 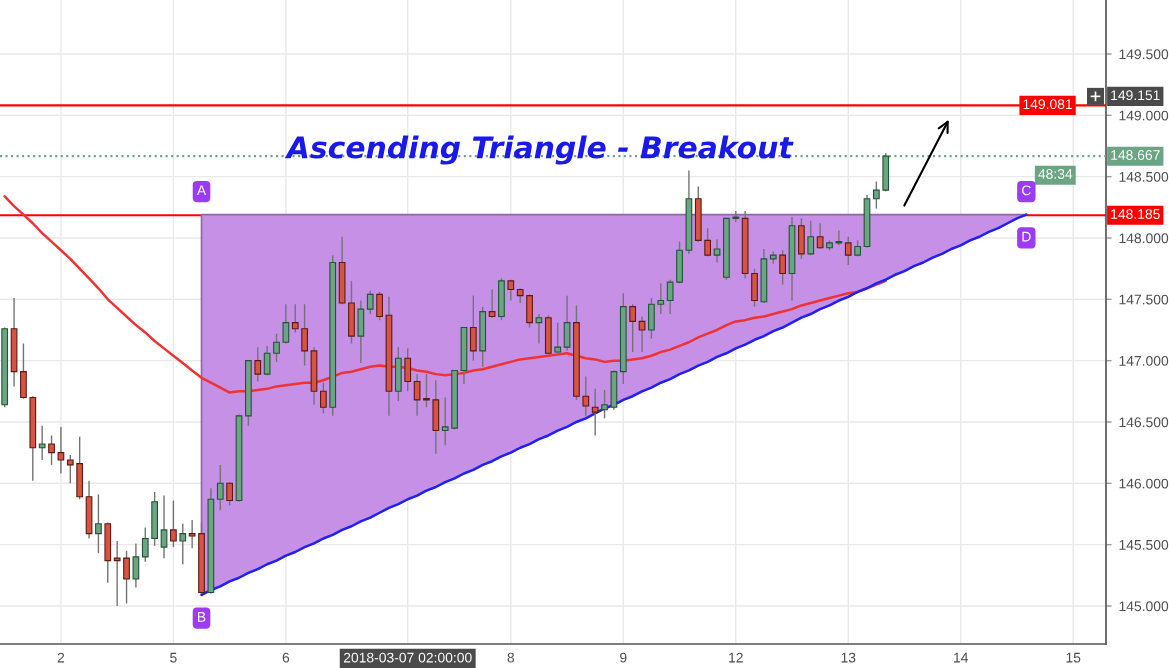 What do you see at coordinates (1135, 95) in the screenshot?
I see `text: 149.151` at bounding box center [1135, 95].